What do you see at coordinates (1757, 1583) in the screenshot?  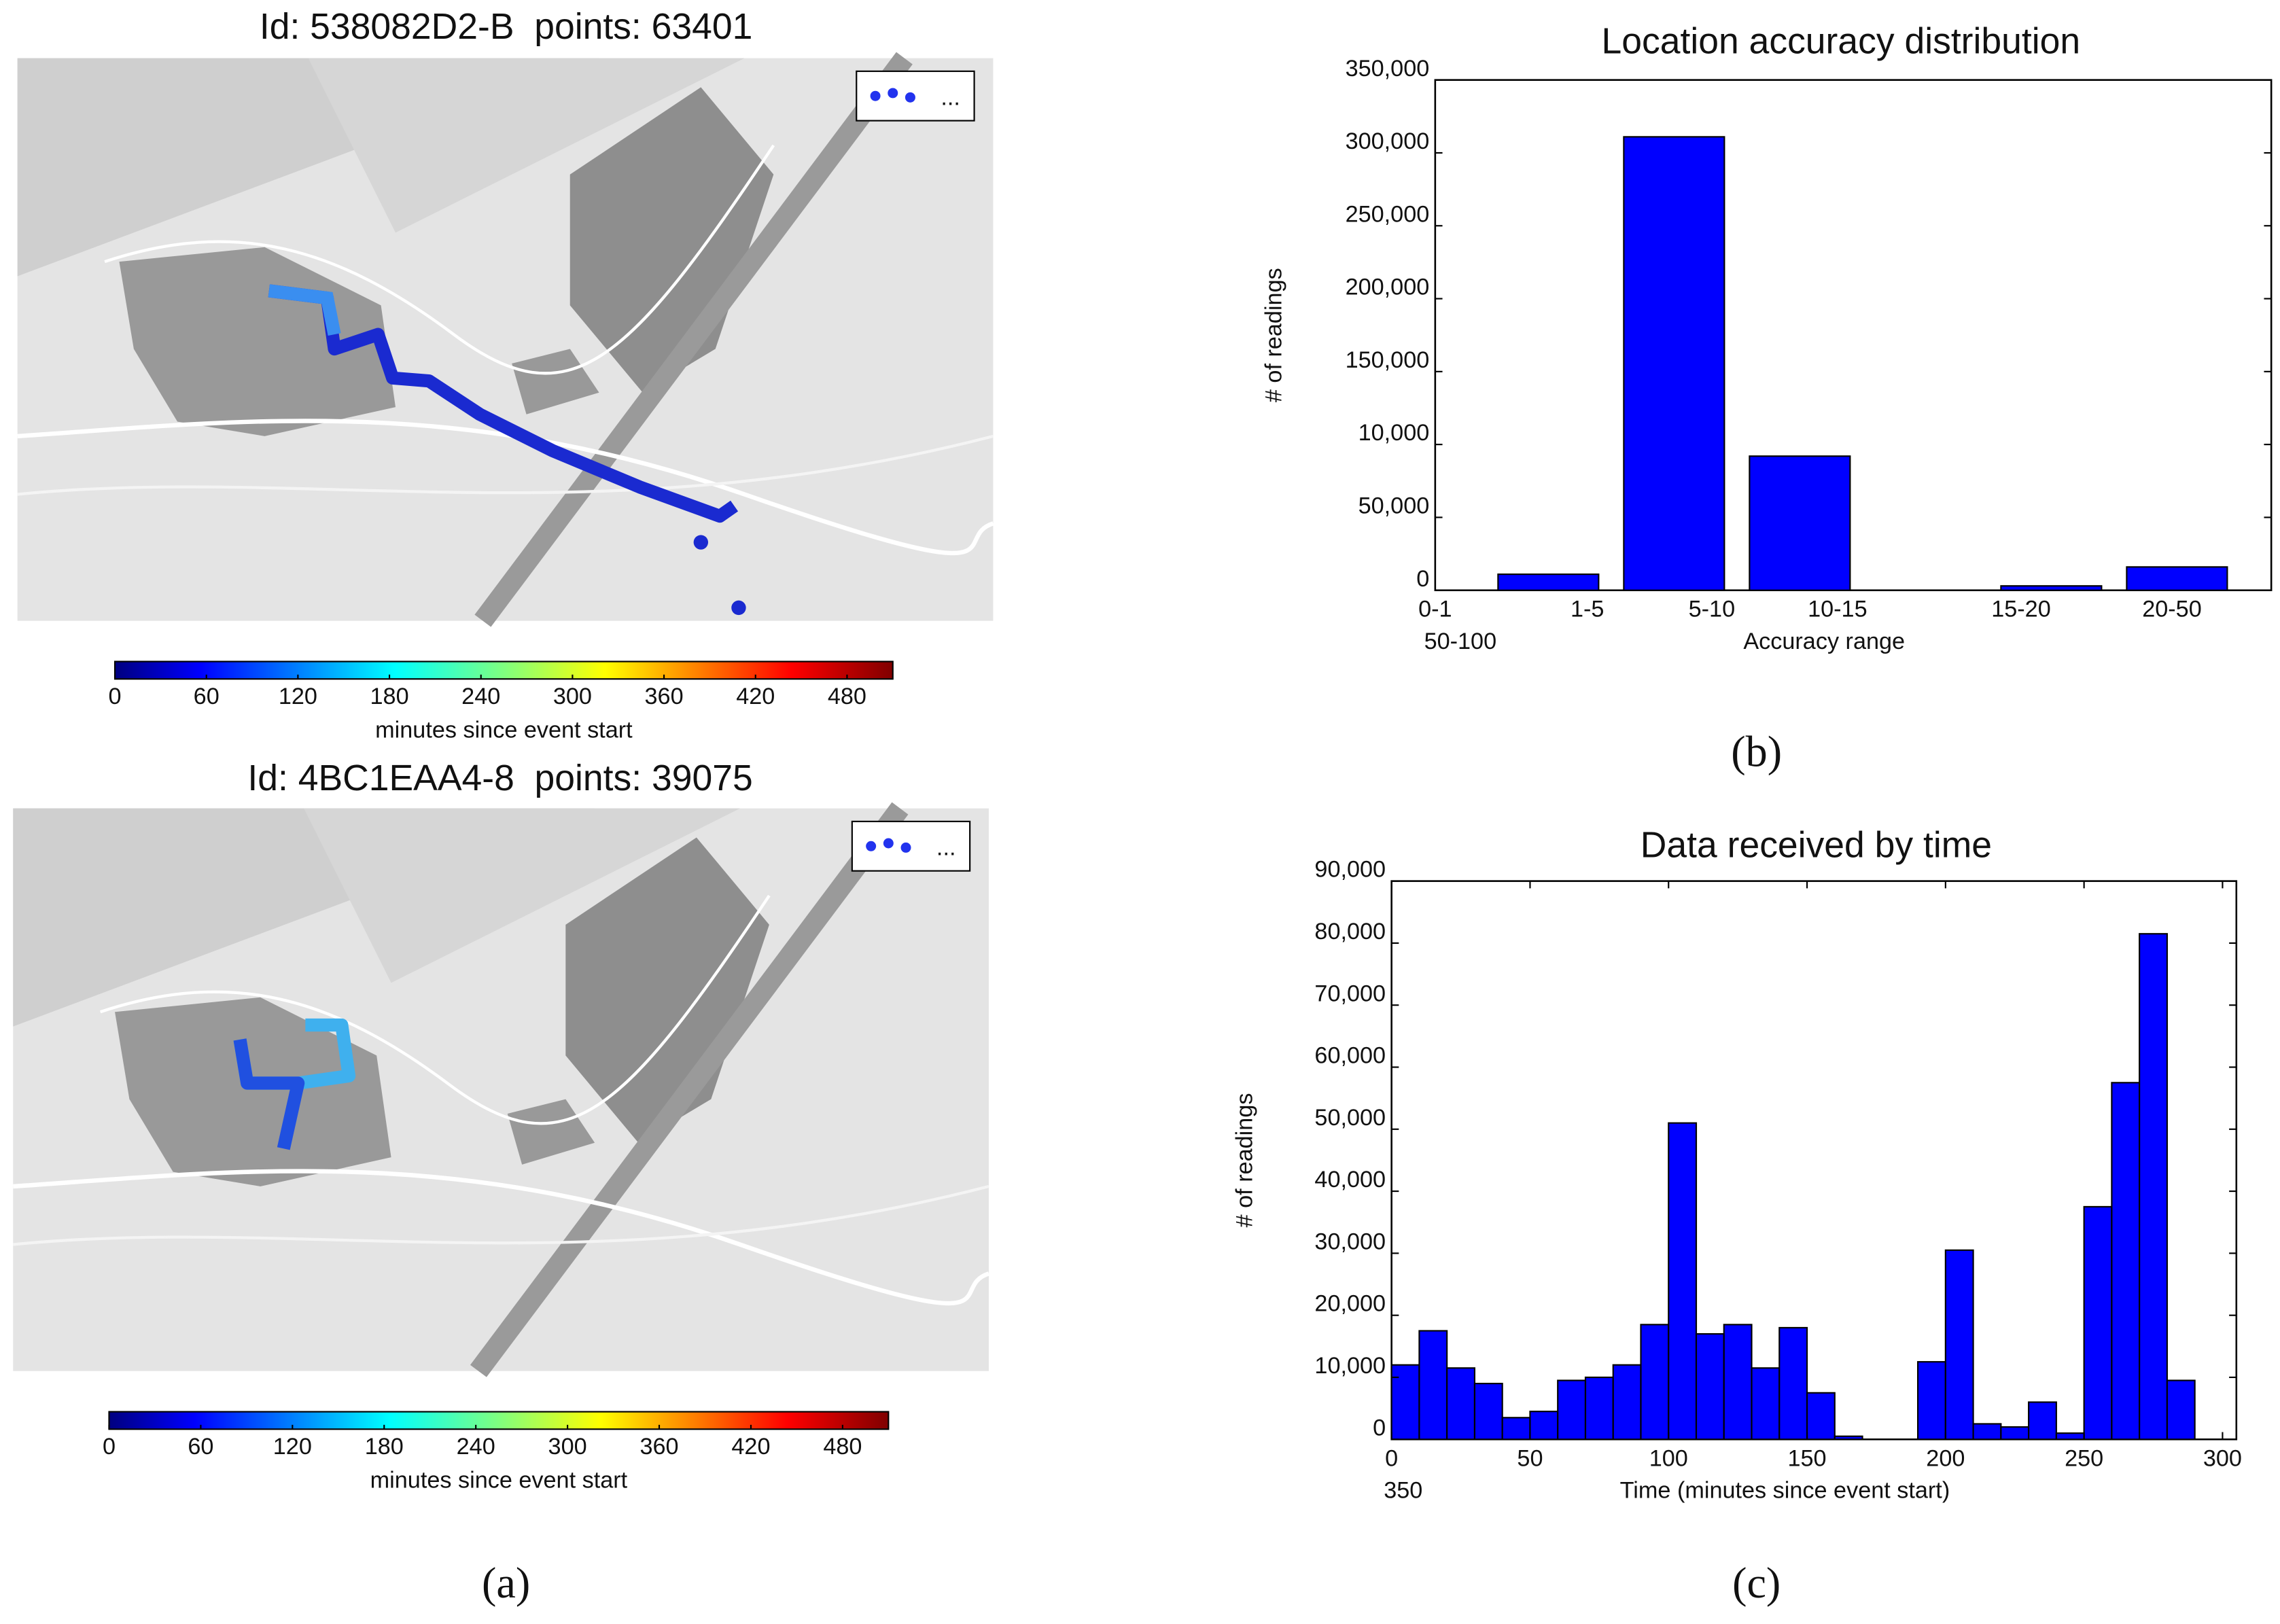 I see `panel-label: (c)` at bounding box center [1757, 1583].